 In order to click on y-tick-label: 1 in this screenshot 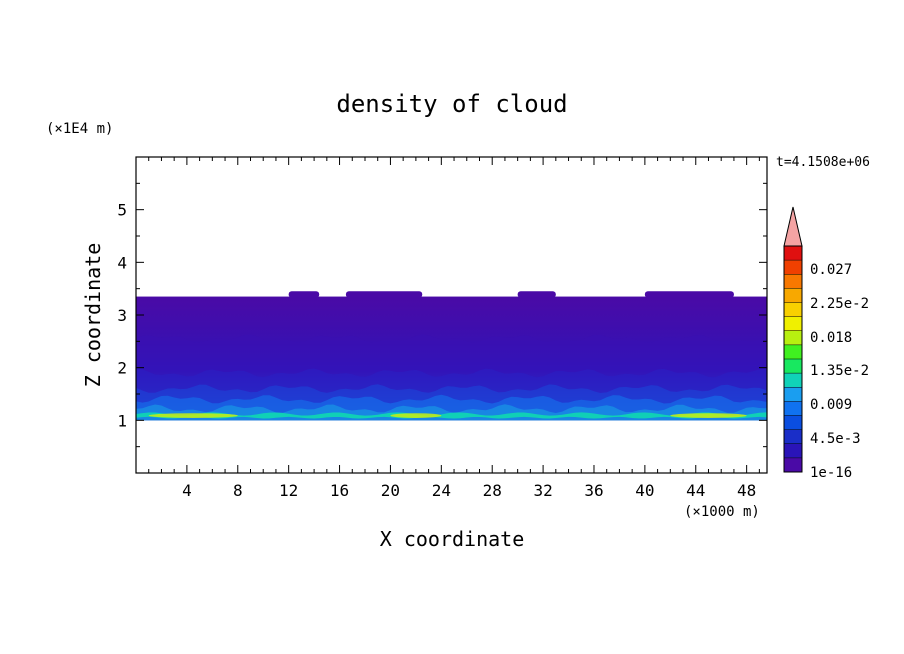, I will do `click(122, 420)`.